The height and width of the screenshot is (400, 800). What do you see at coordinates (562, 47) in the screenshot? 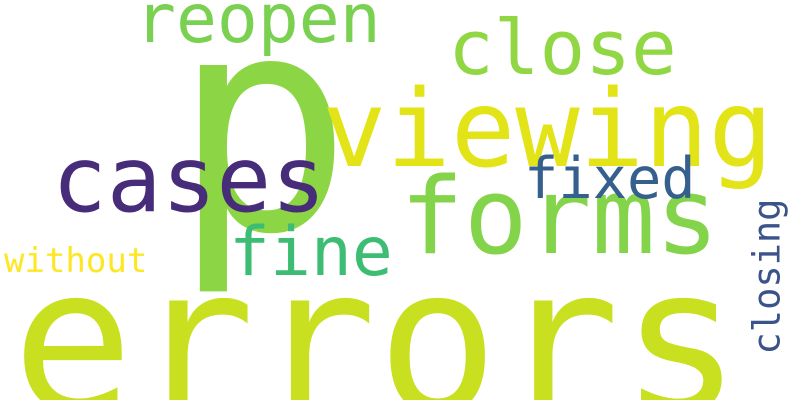
I see `word-close: close` at bounding box center [562, 47].